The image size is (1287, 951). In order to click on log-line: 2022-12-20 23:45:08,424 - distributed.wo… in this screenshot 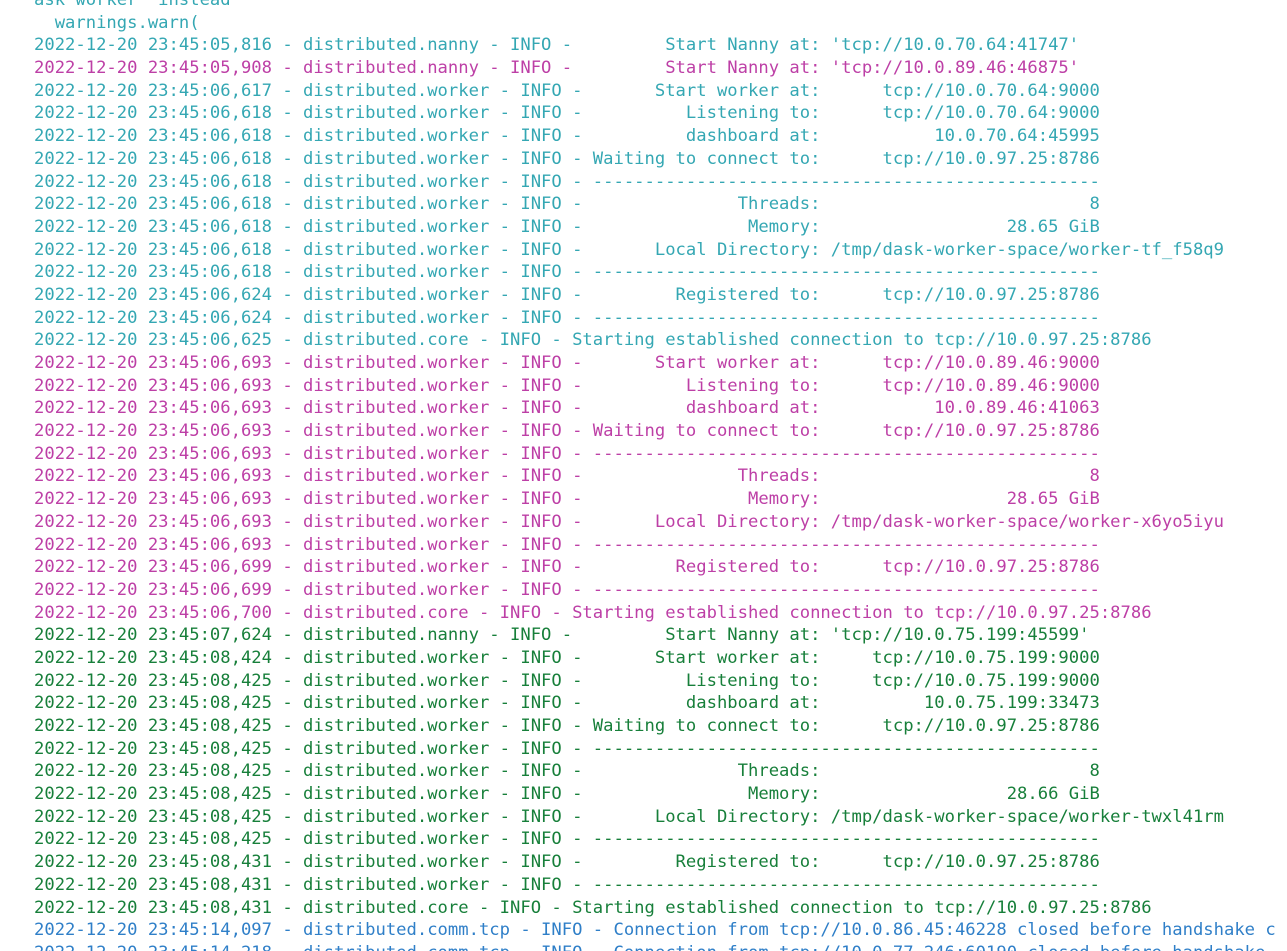, I will do `click(567, 657)`.